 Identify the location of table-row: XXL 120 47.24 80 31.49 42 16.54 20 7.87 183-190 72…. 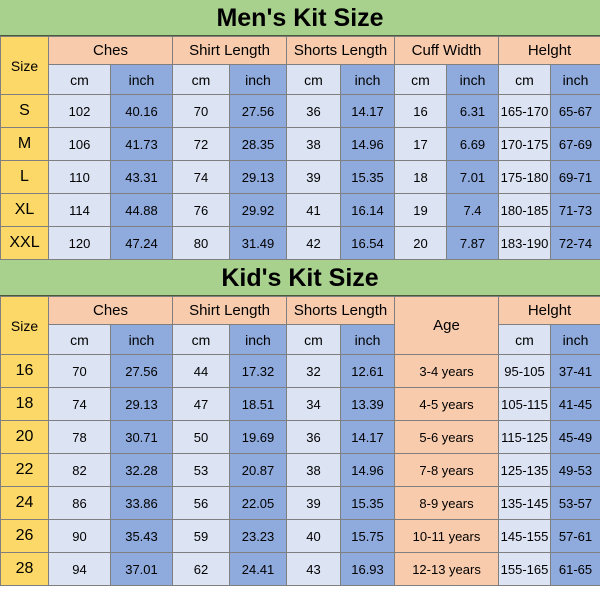
(300, 243).